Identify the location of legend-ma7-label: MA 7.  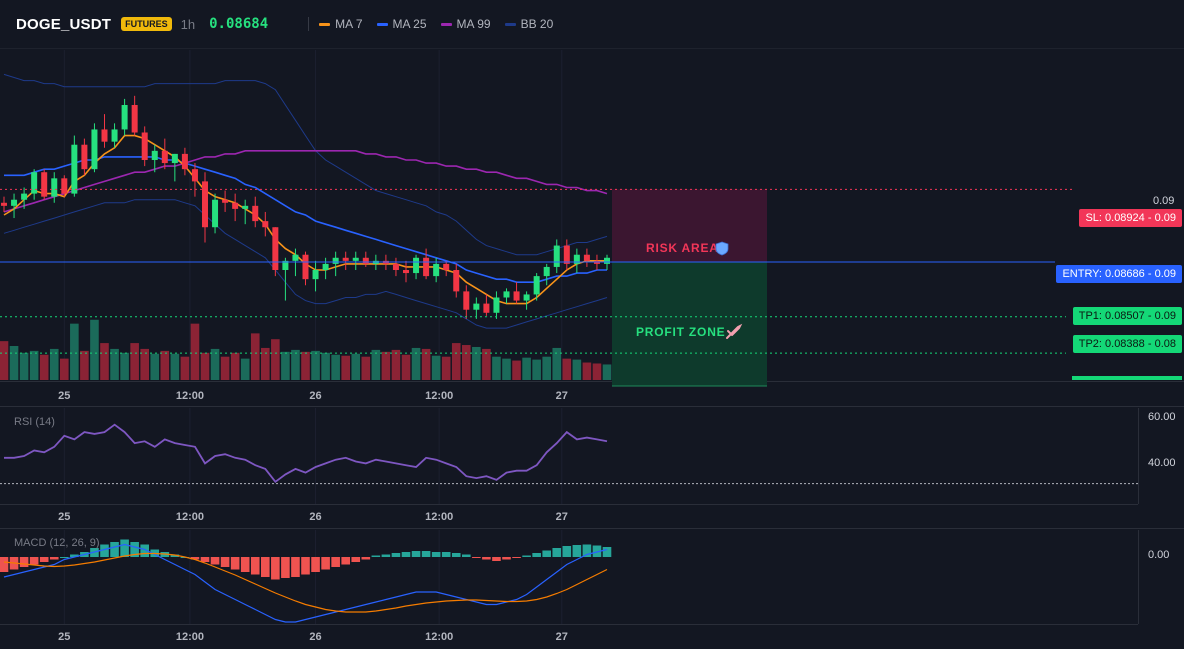
(349, 24).